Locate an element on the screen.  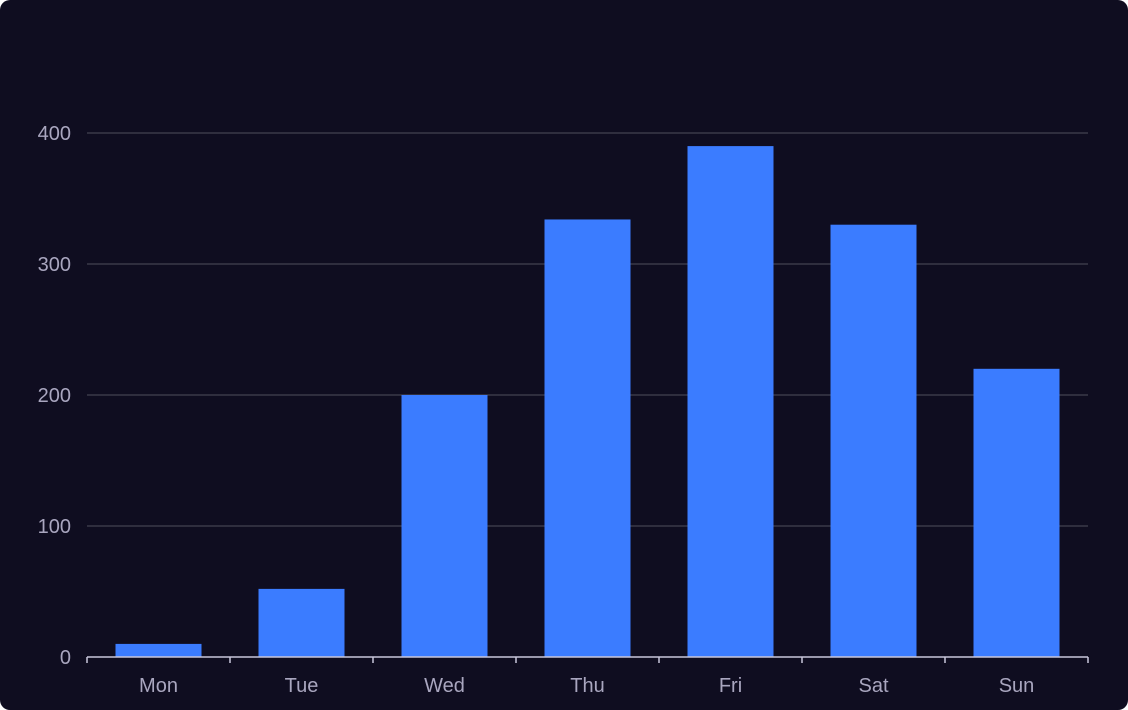
bar-sun is located at coordinates (1016, 512).